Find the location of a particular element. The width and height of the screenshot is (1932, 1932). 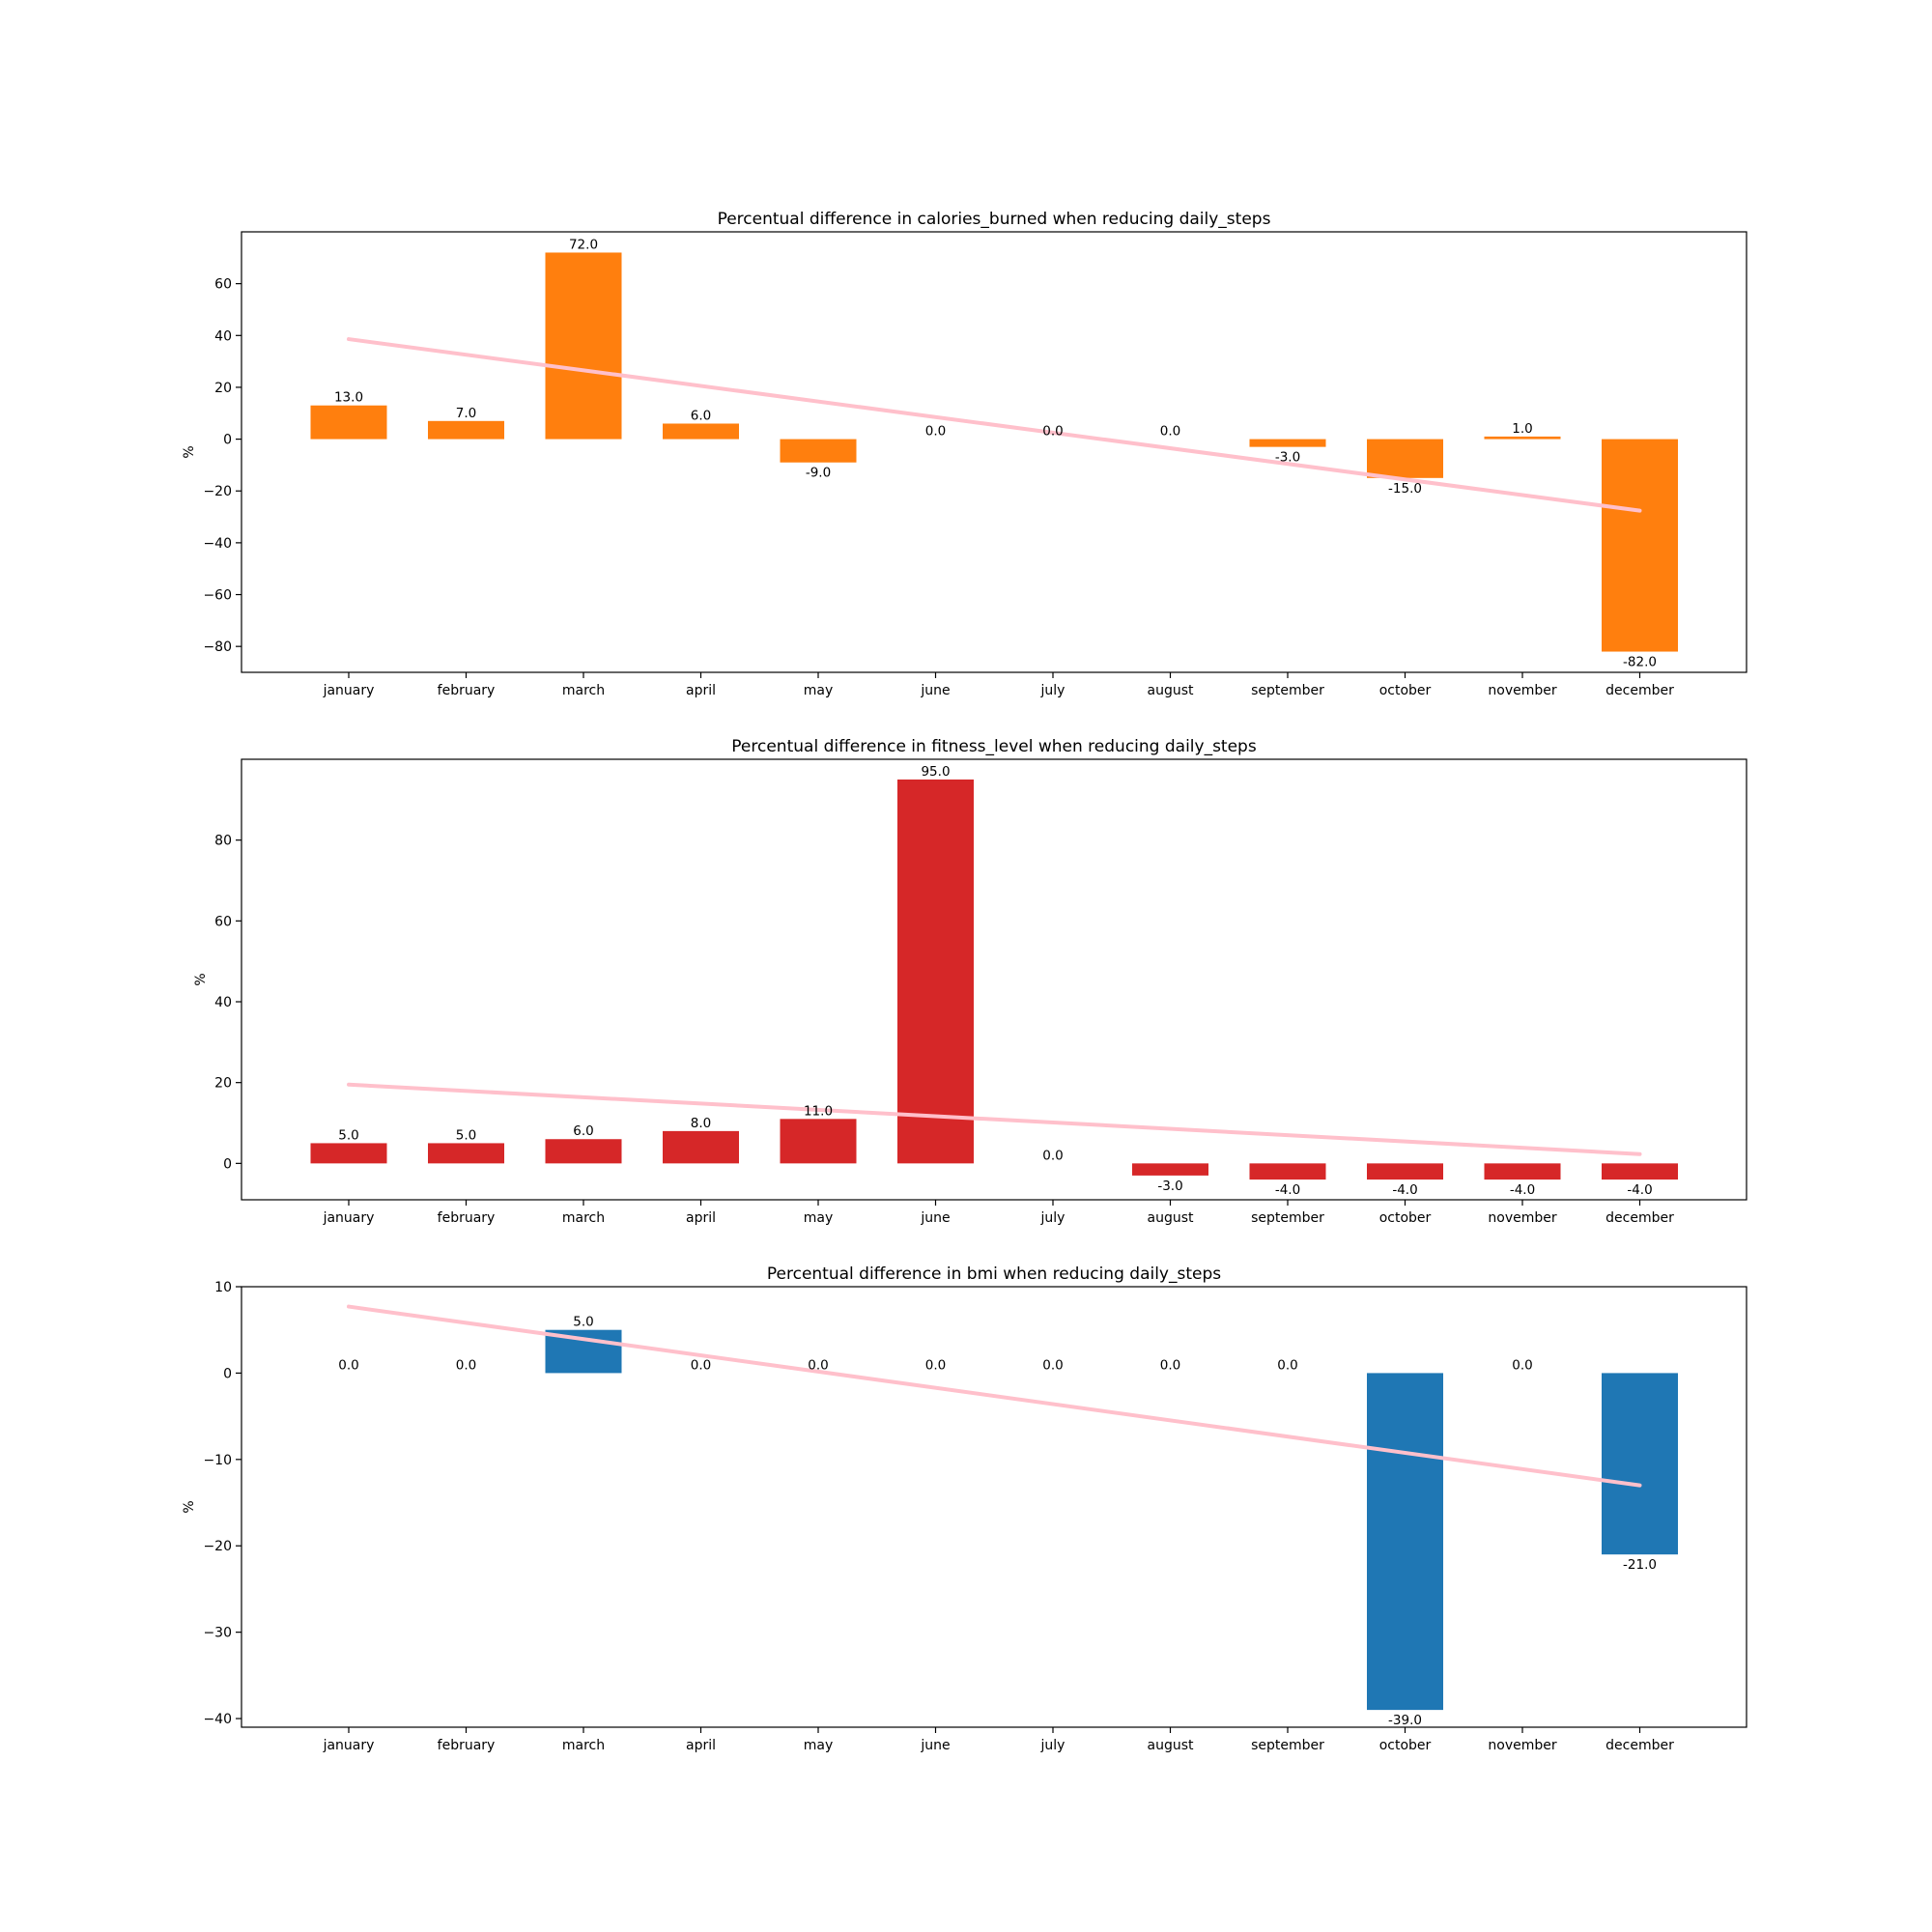

y-tick-label: 80 is located at coordinates (223, 841).